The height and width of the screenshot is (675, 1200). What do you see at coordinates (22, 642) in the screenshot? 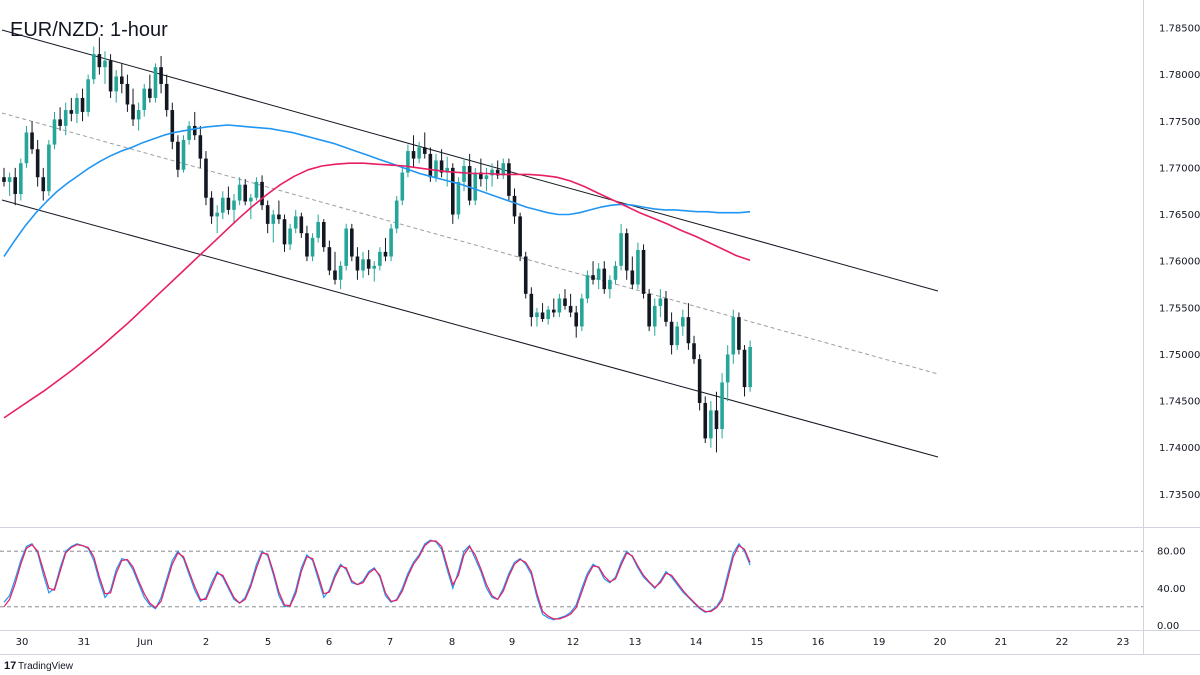
I see `time-tick-label: 30` at bounding box center [22, 642].